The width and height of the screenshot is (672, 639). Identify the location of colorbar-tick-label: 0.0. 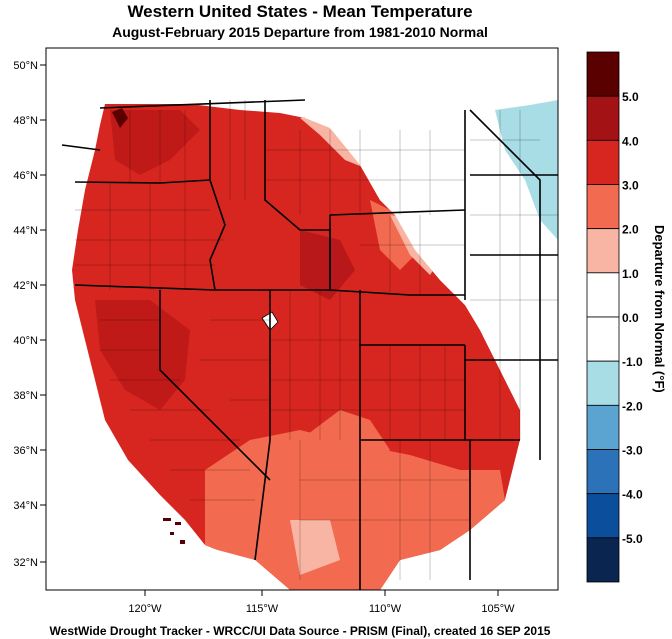
(630, 318).